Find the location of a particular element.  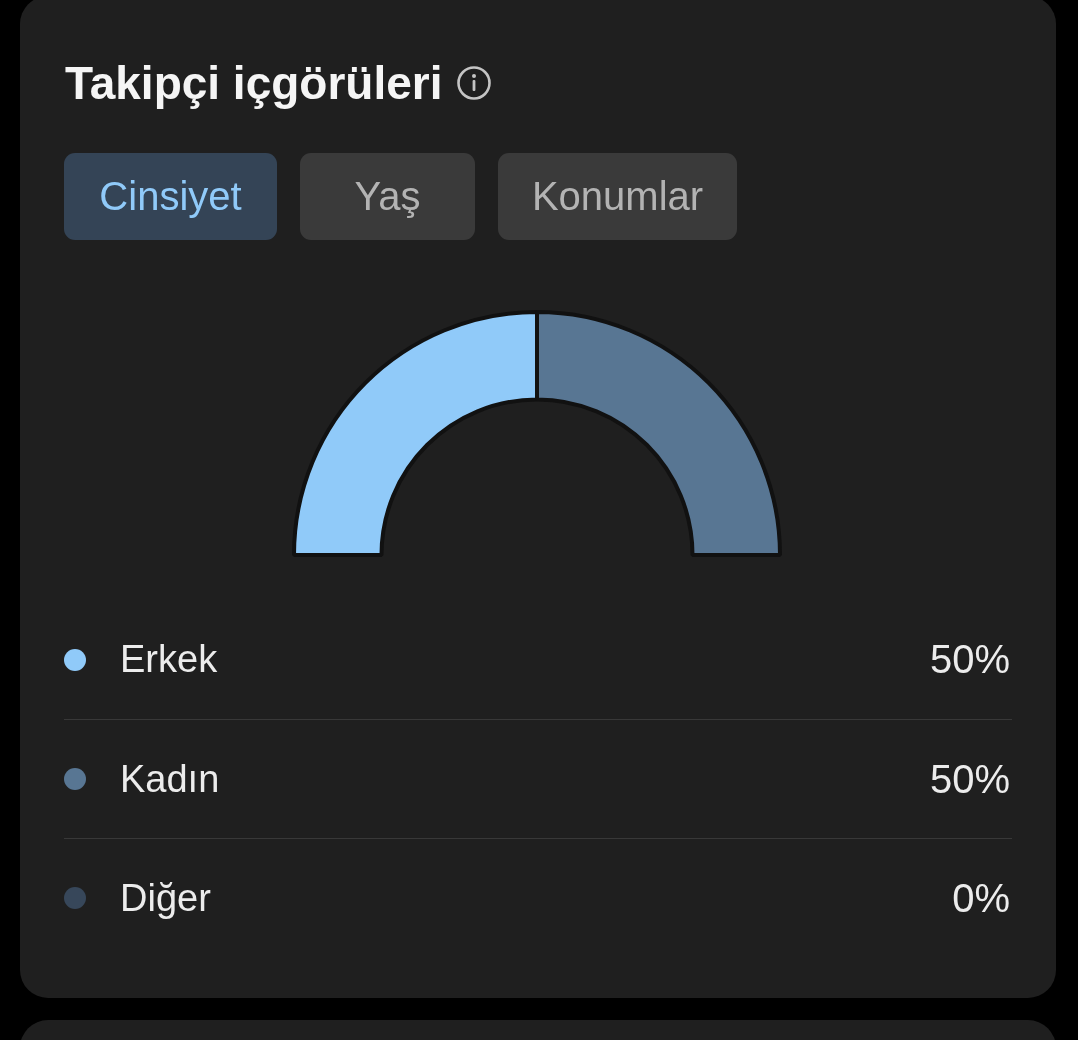

text: Yaş is located at coordinates (387, 196).